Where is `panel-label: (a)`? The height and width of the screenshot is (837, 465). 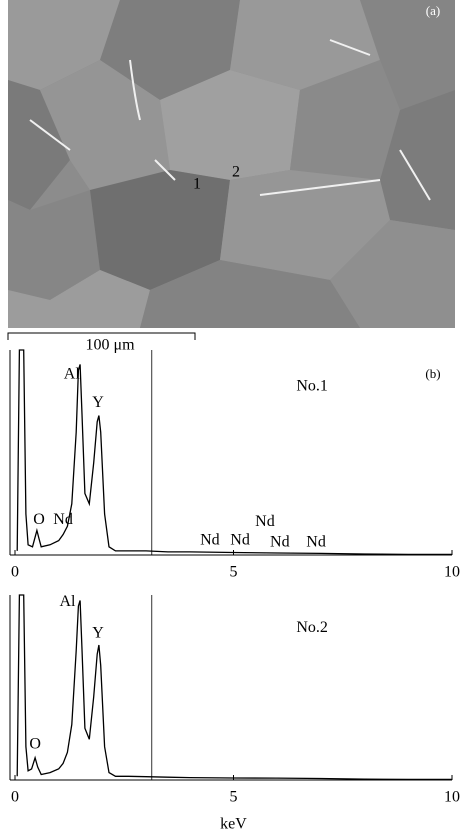 panel-label: (a) is located at coordinates (433, 10).